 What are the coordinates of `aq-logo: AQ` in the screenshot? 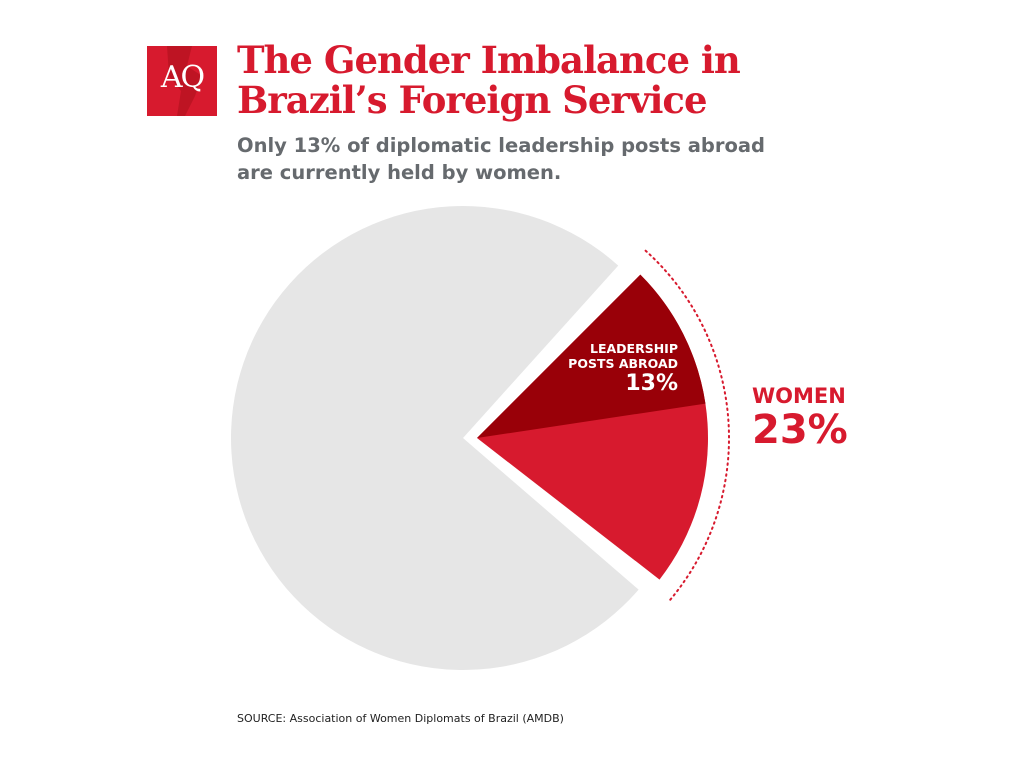 It's located at (182, 81).